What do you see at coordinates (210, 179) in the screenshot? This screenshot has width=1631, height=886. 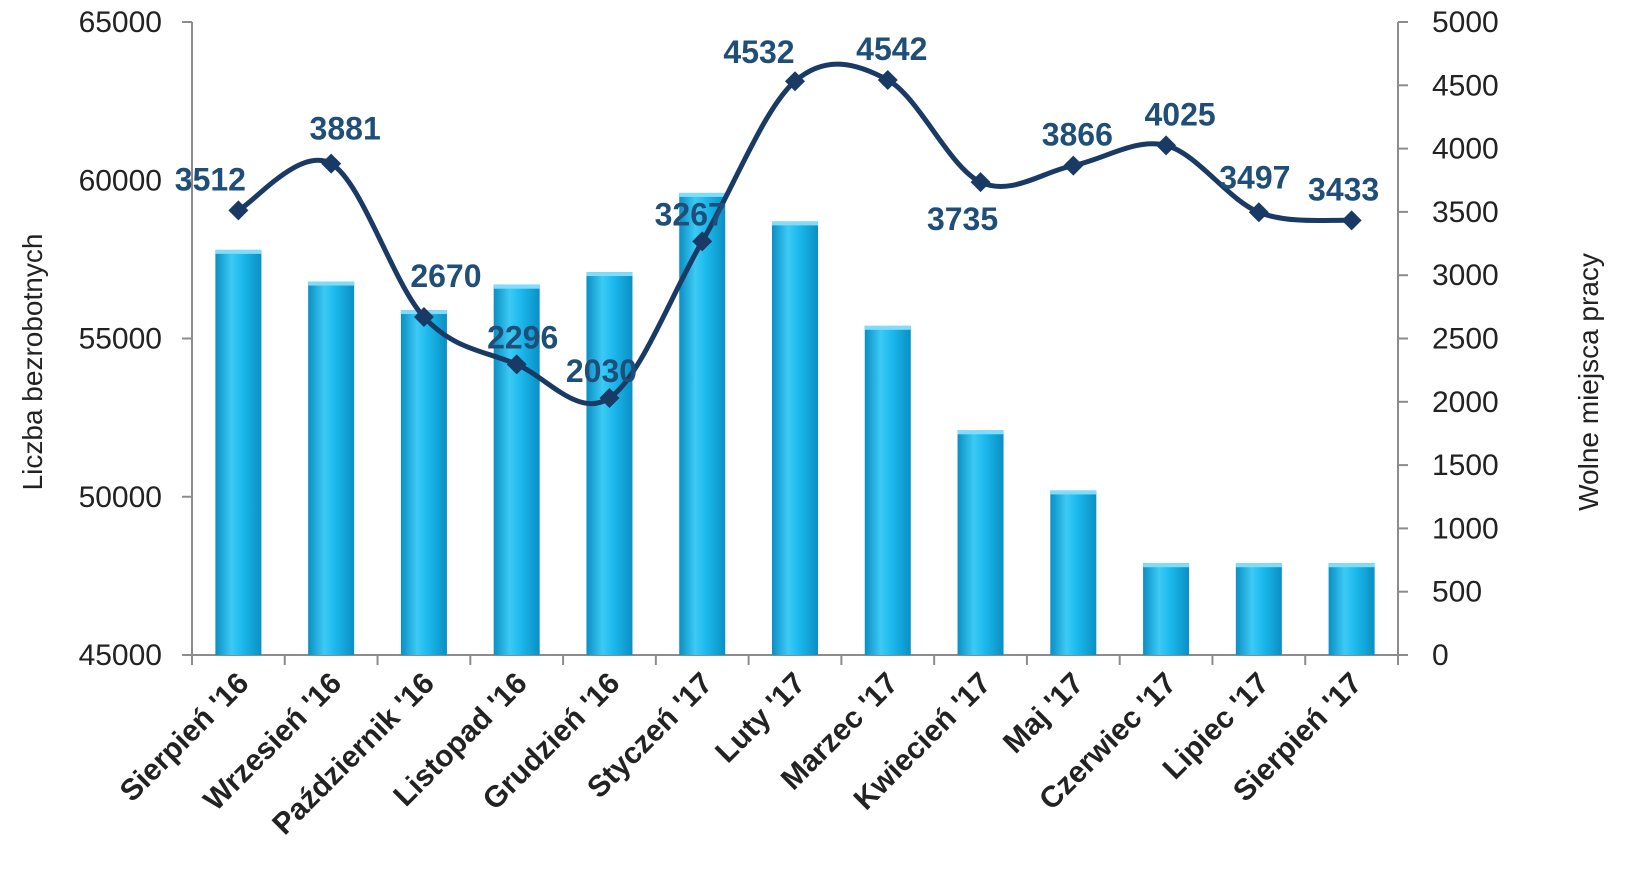 I see `line-data-label: 3512` at bounding box center [210, 179].